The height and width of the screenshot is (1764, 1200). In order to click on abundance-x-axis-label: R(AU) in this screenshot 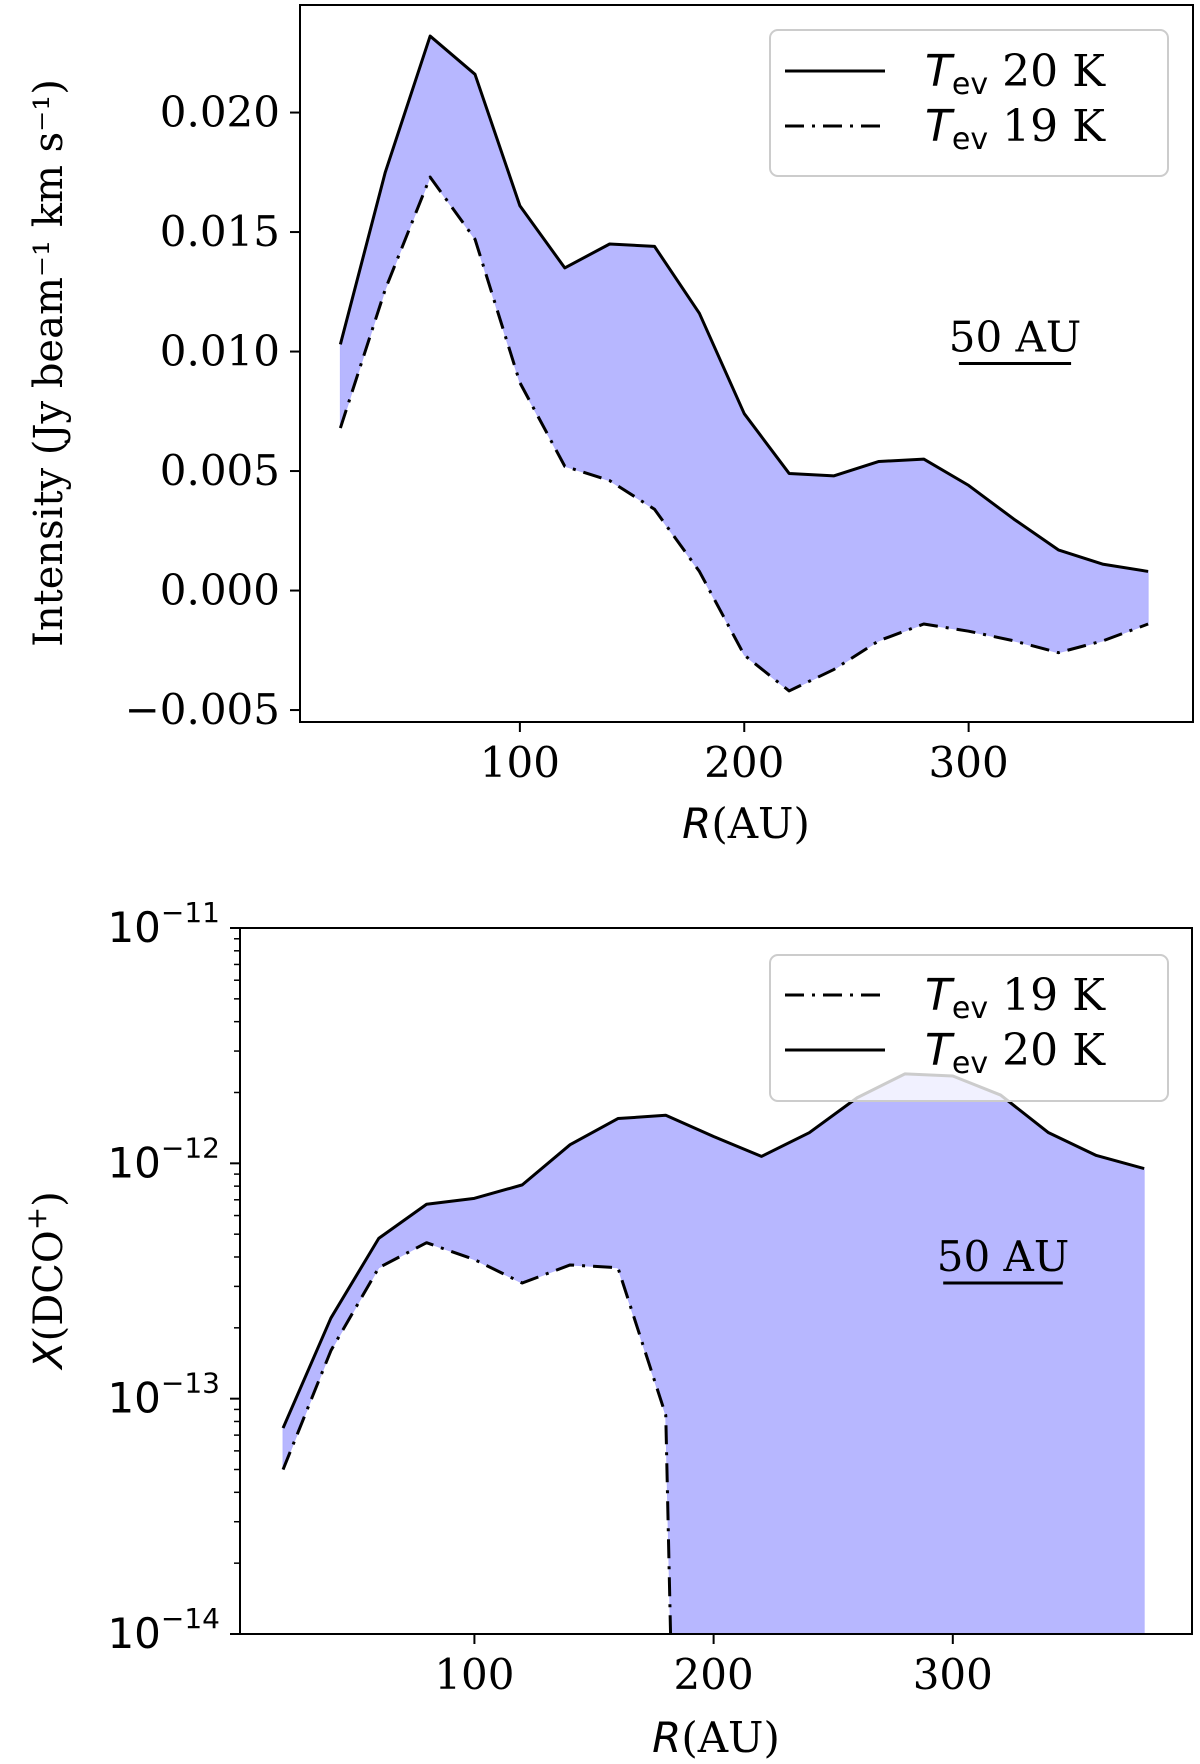, I will do `click(716, 1737)`.